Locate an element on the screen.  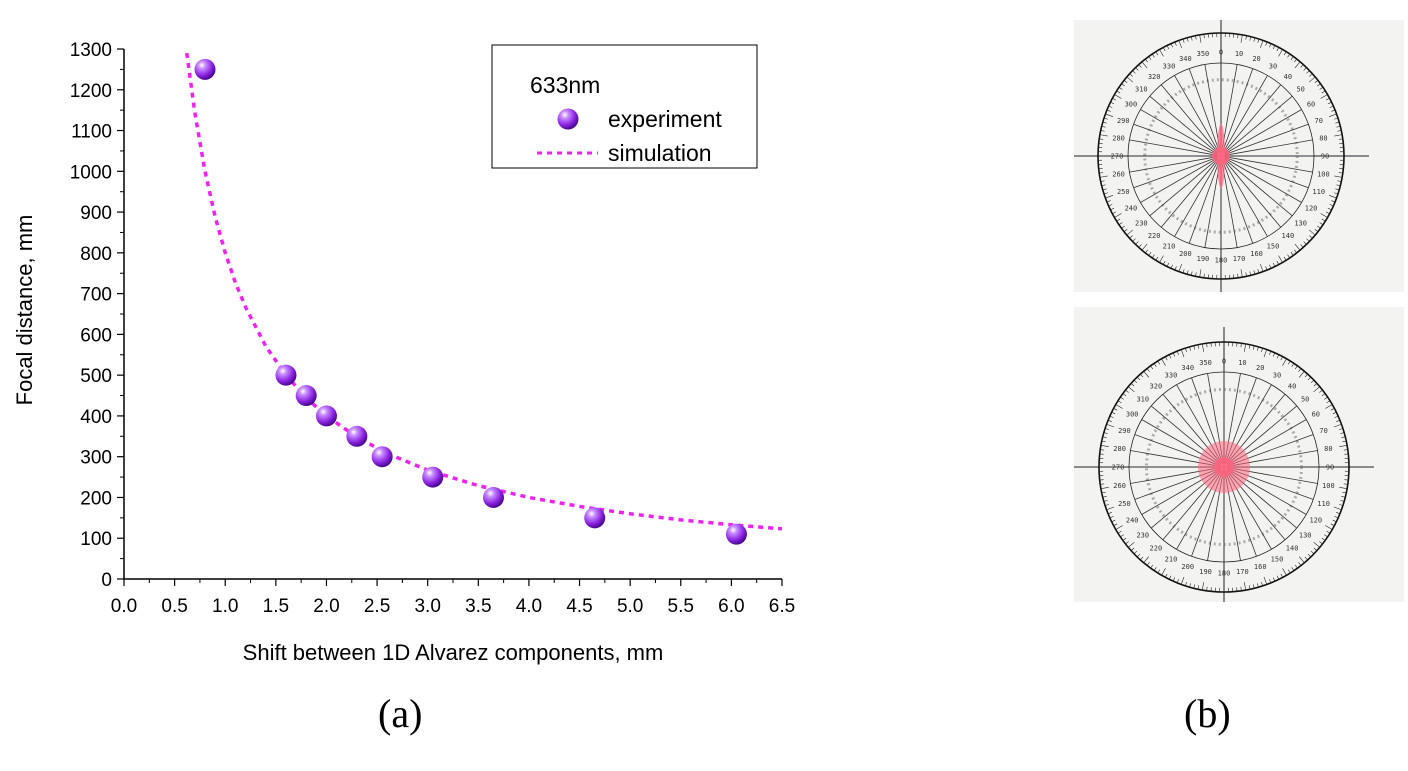
scale-label: 180 is located at coordinates (1224, 574).